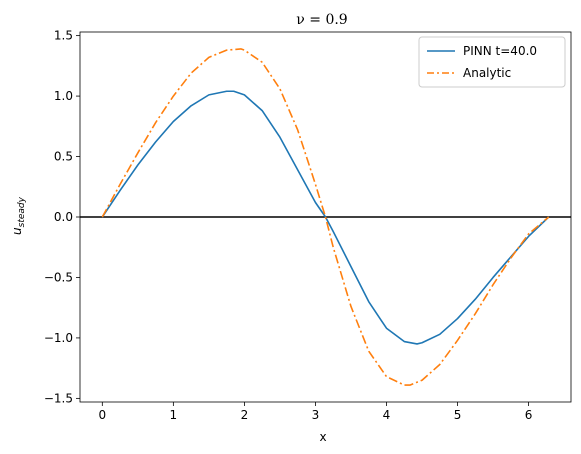  I want to click on legend-label-1: Analytic, so click(487, 73).